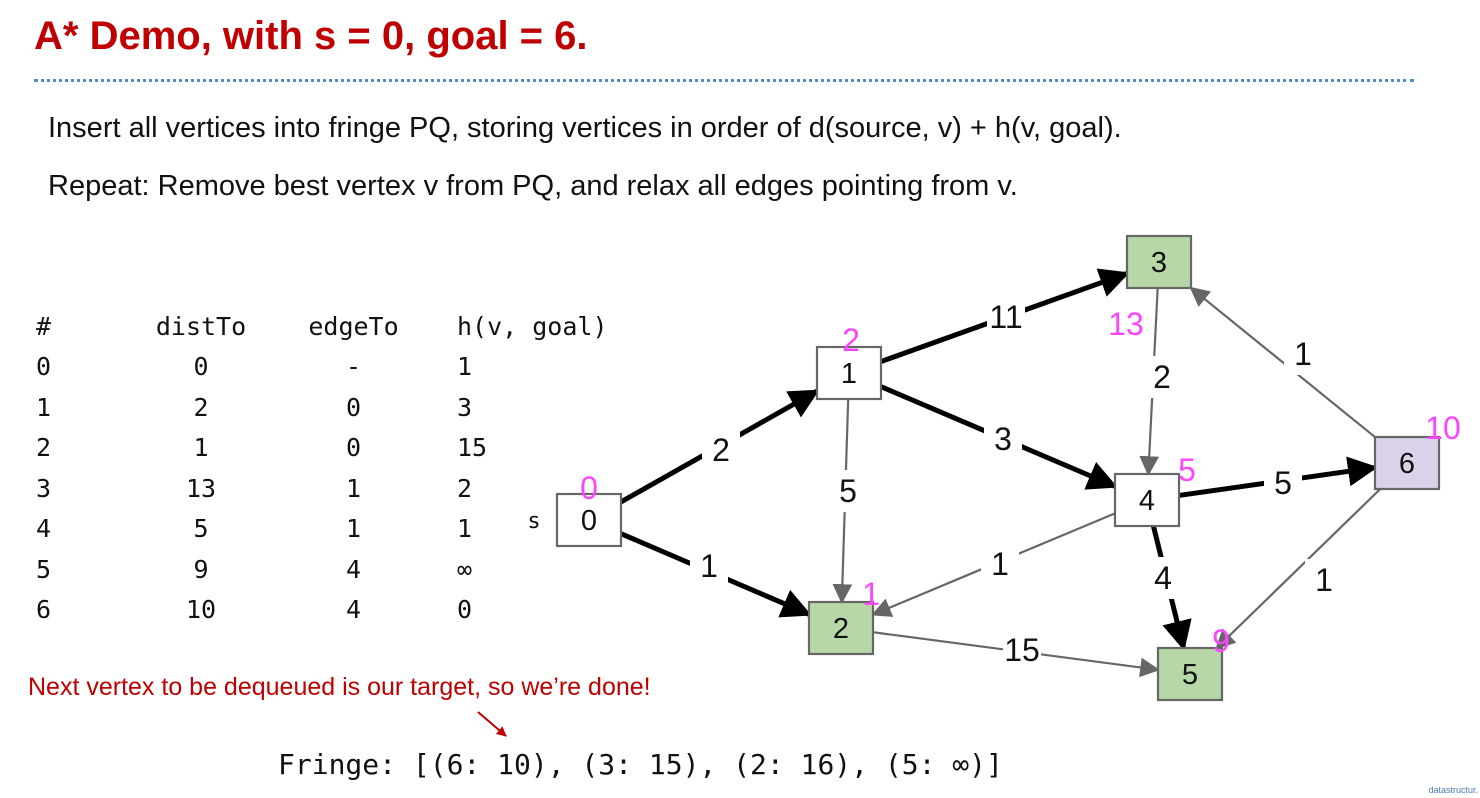  Describe the element at coordinates (465, 407) in the screenshot. I see `cell-heuristic: 3` at that location.